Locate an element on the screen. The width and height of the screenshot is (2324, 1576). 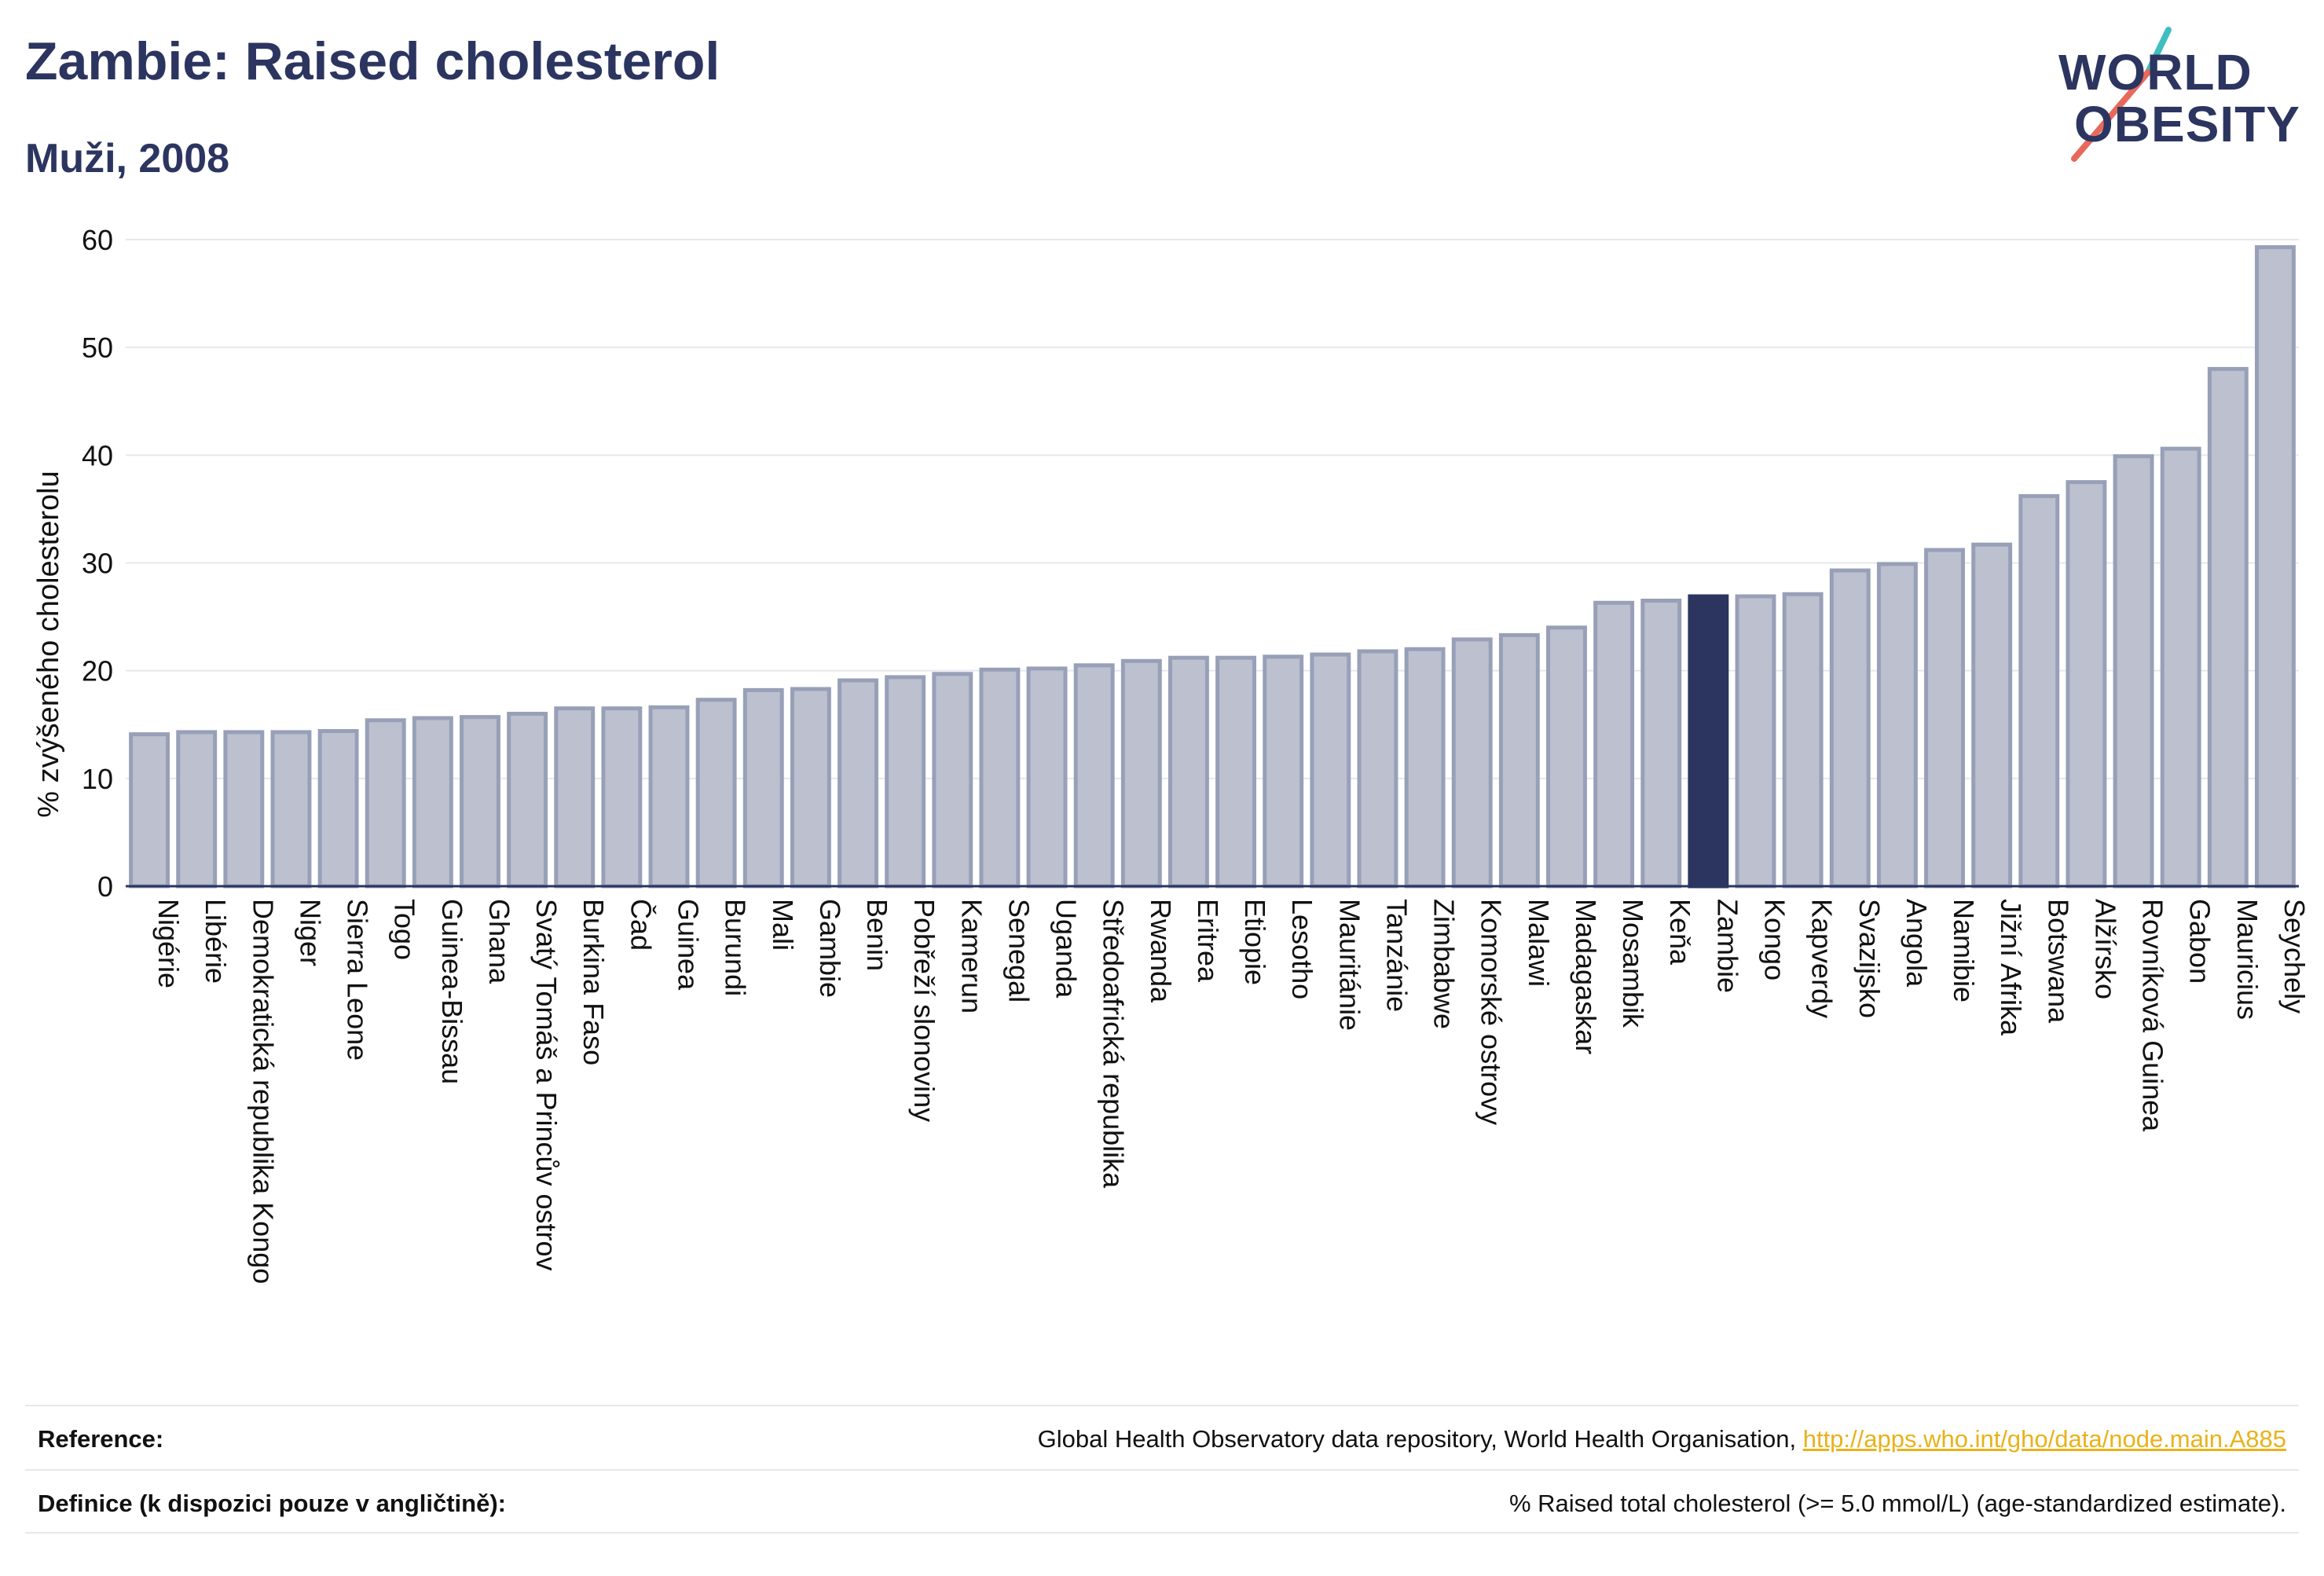
y-tick-label: 0 is located at coordinates (105, 886).